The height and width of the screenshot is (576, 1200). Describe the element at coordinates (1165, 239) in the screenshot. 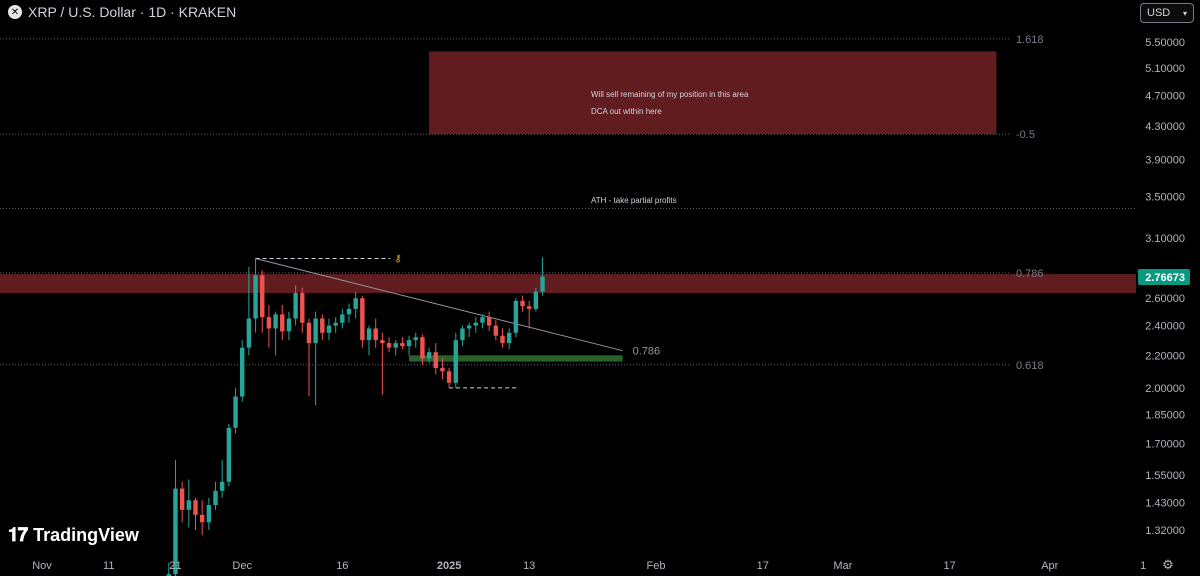

I see `y-tick-label: 3.10000` at that location.